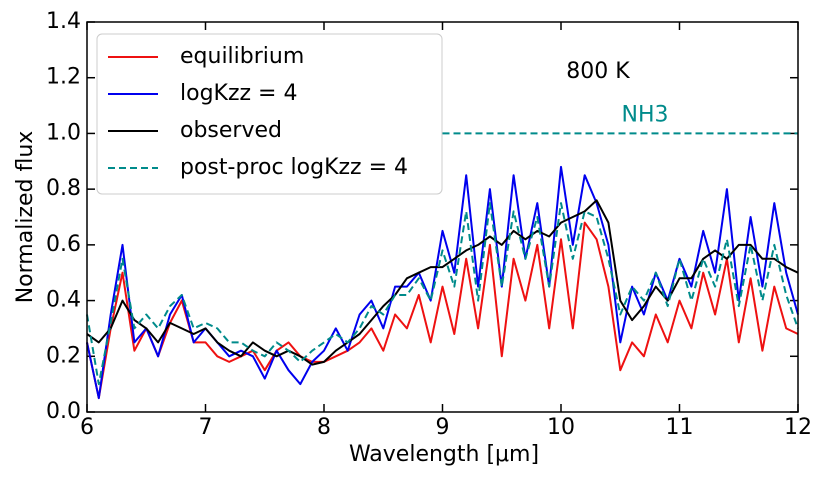 The width and height of the screenshot is (831, 482). I want to click on x-tick-label: 8, so click(324, 427).